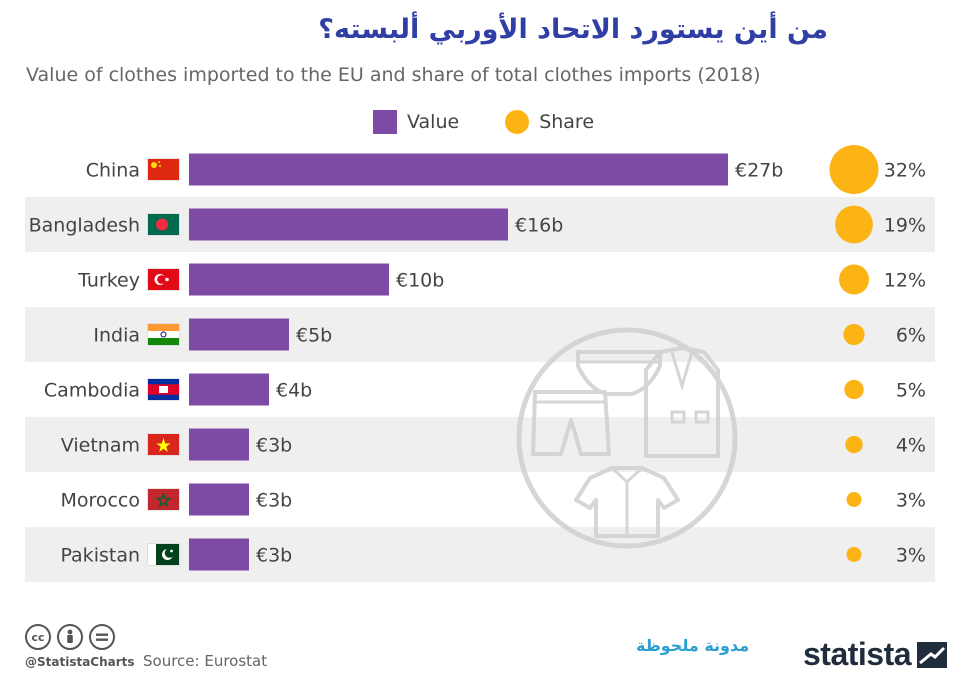 The height and width of the screenshot is (684, 960). What do you see at coordinates (385, 122) in the screenshot?
I see `legend-value-swatch` at bounding box center [385, 122].